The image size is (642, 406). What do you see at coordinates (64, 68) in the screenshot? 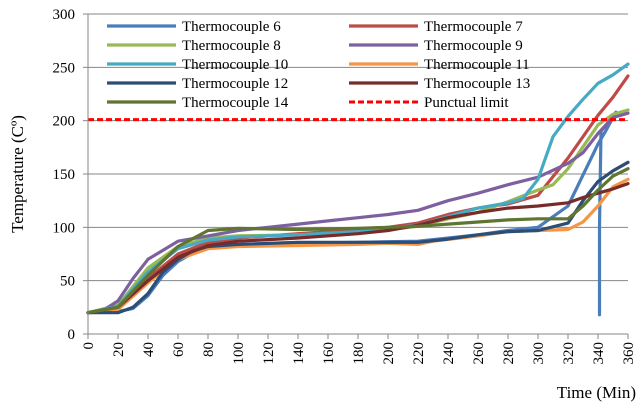
I see `y-tick-label: 250` at bounding box center [64, 68].